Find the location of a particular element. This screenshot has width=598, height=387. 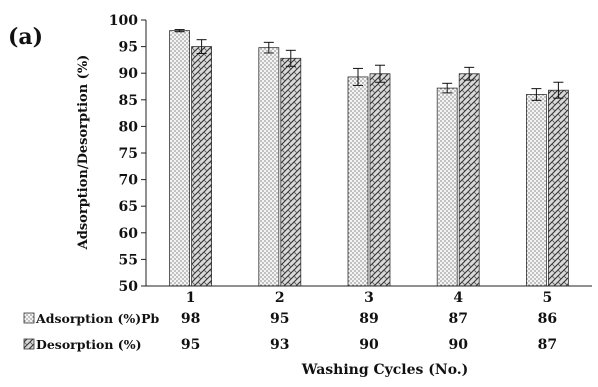

legend-series-name: Adsorption (%)Pb is located at coordinates (97, 318).